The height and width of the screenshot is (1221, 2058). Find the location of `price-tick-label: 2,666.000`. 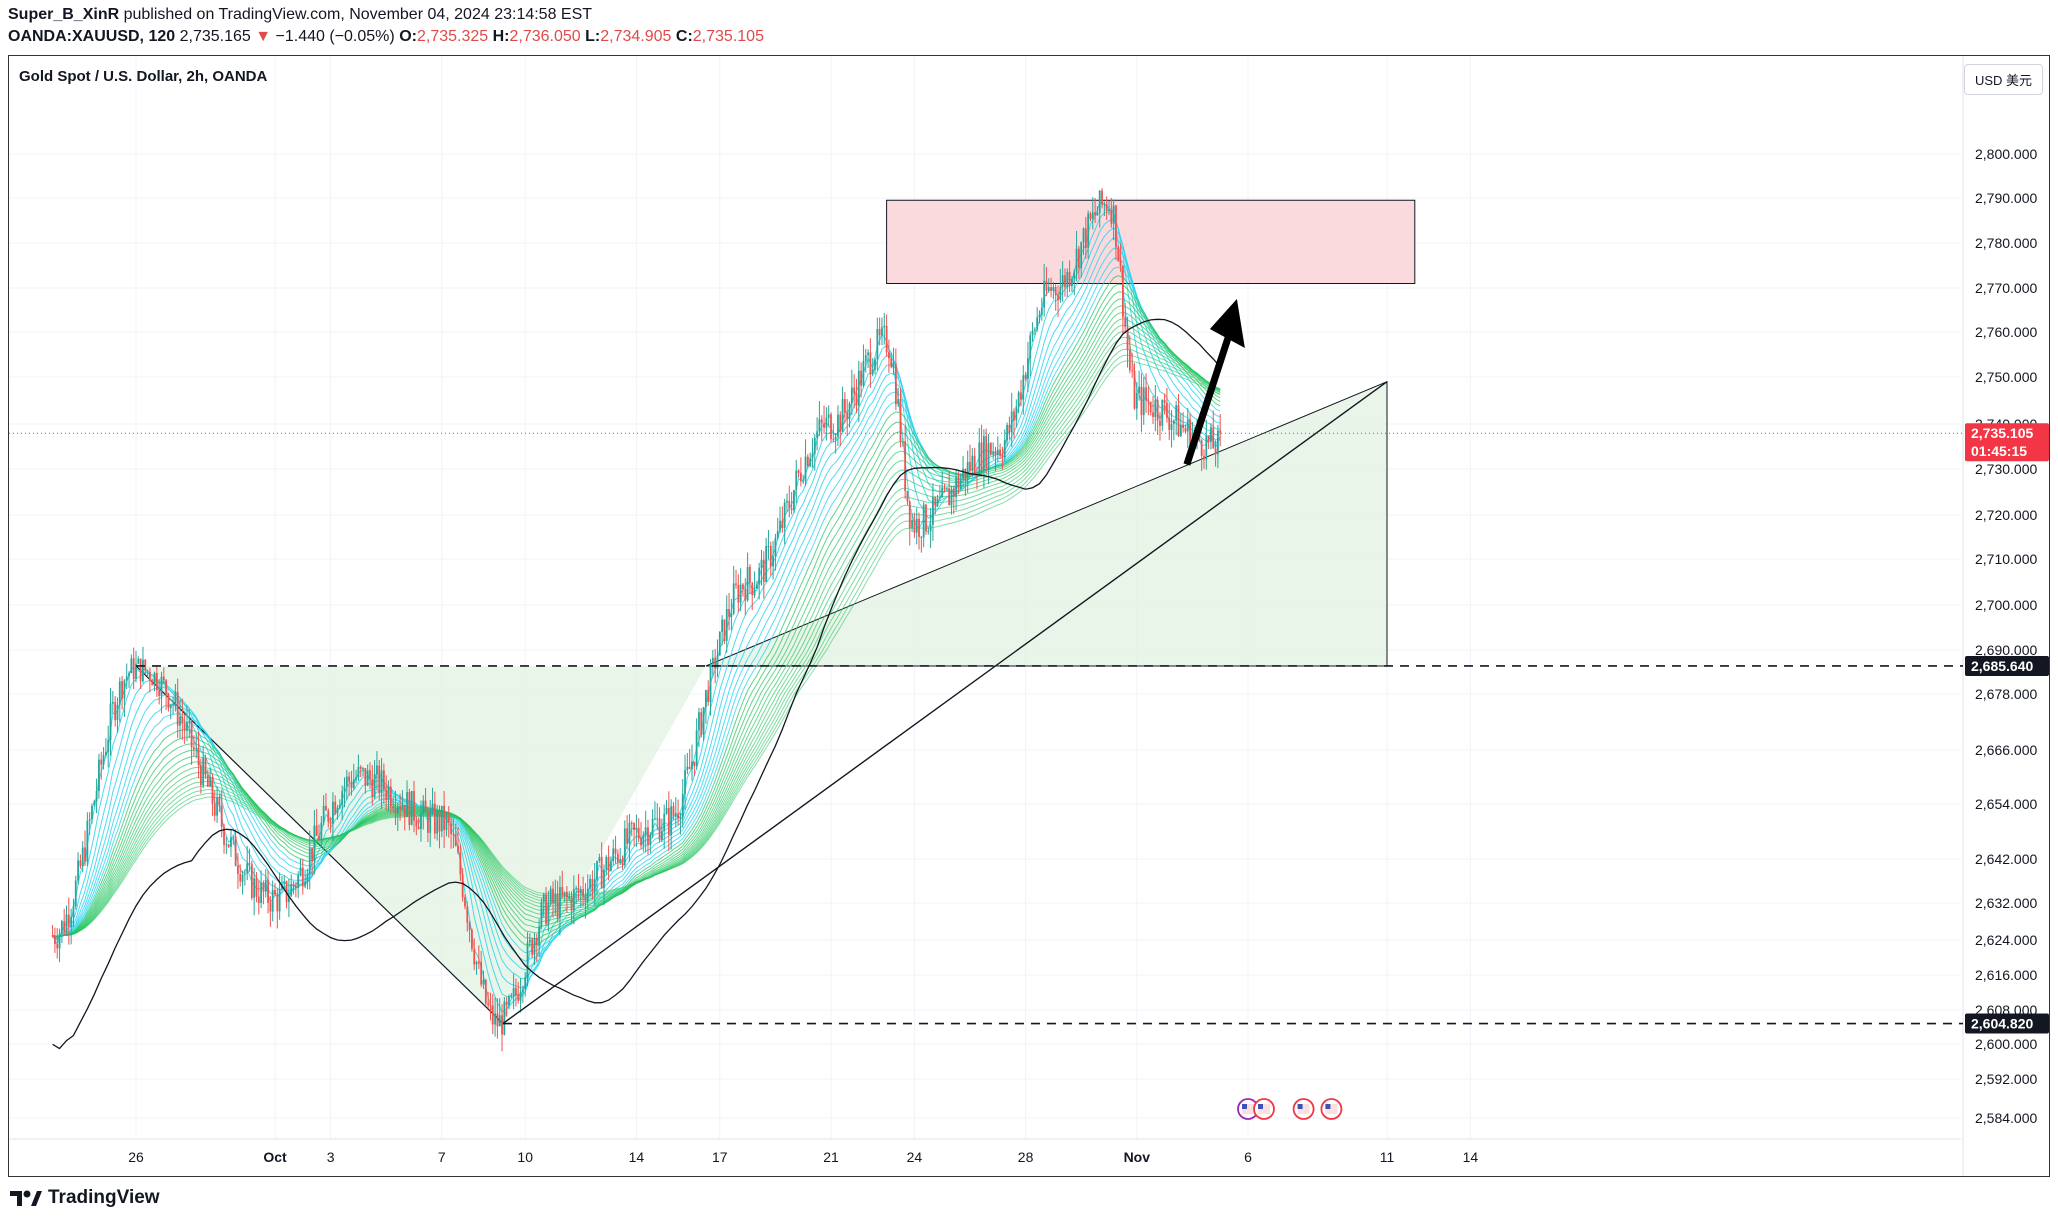

price-tick-label: 2,666.000 is located at coordinates (2006, 750).